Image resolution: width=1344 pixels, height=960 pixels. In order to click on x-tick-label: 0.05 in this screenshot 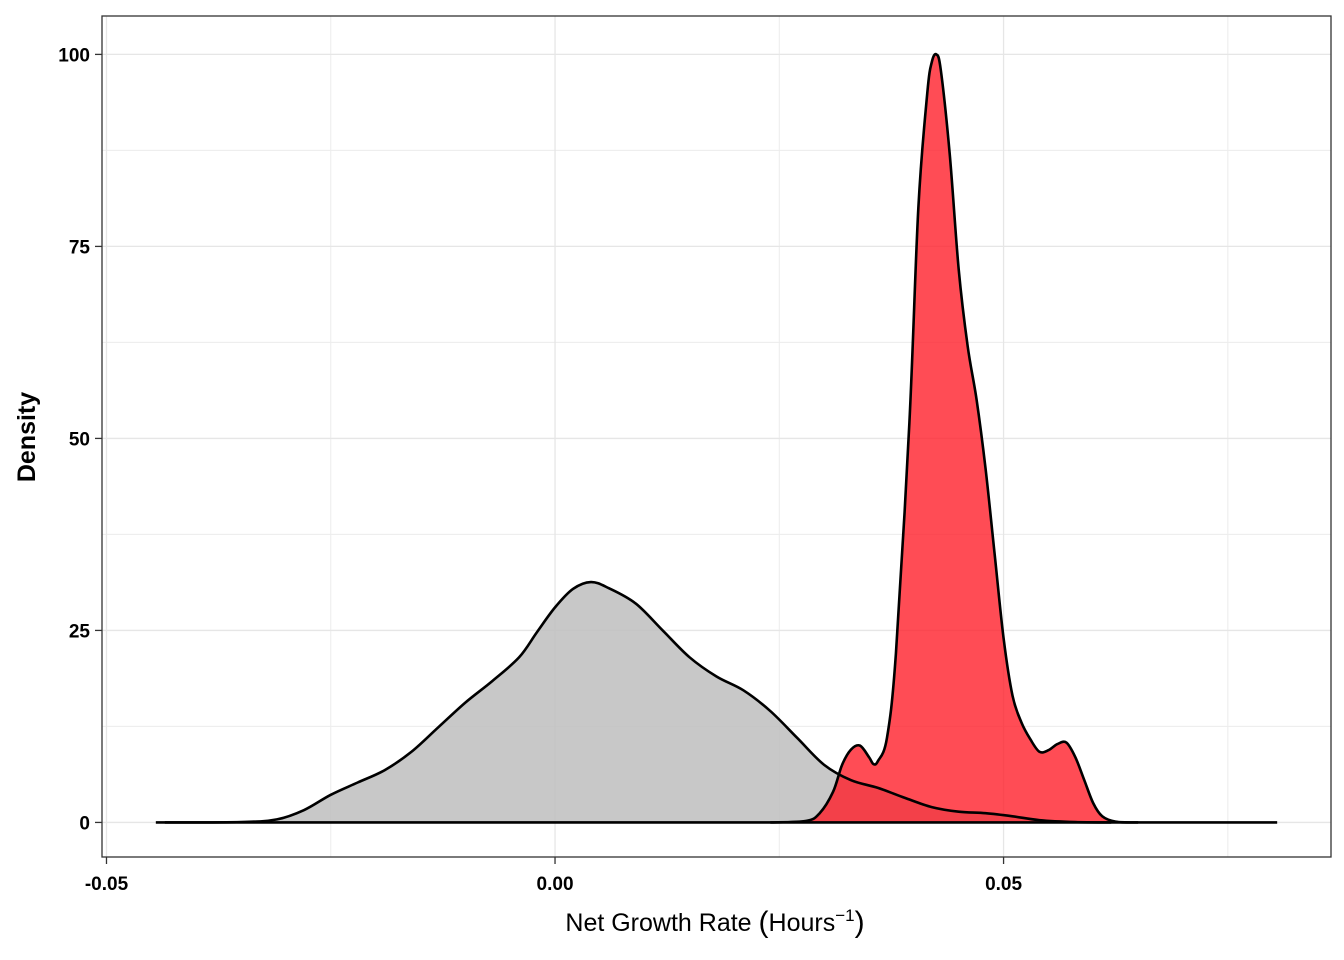, I will do `click(1003, 884)`.